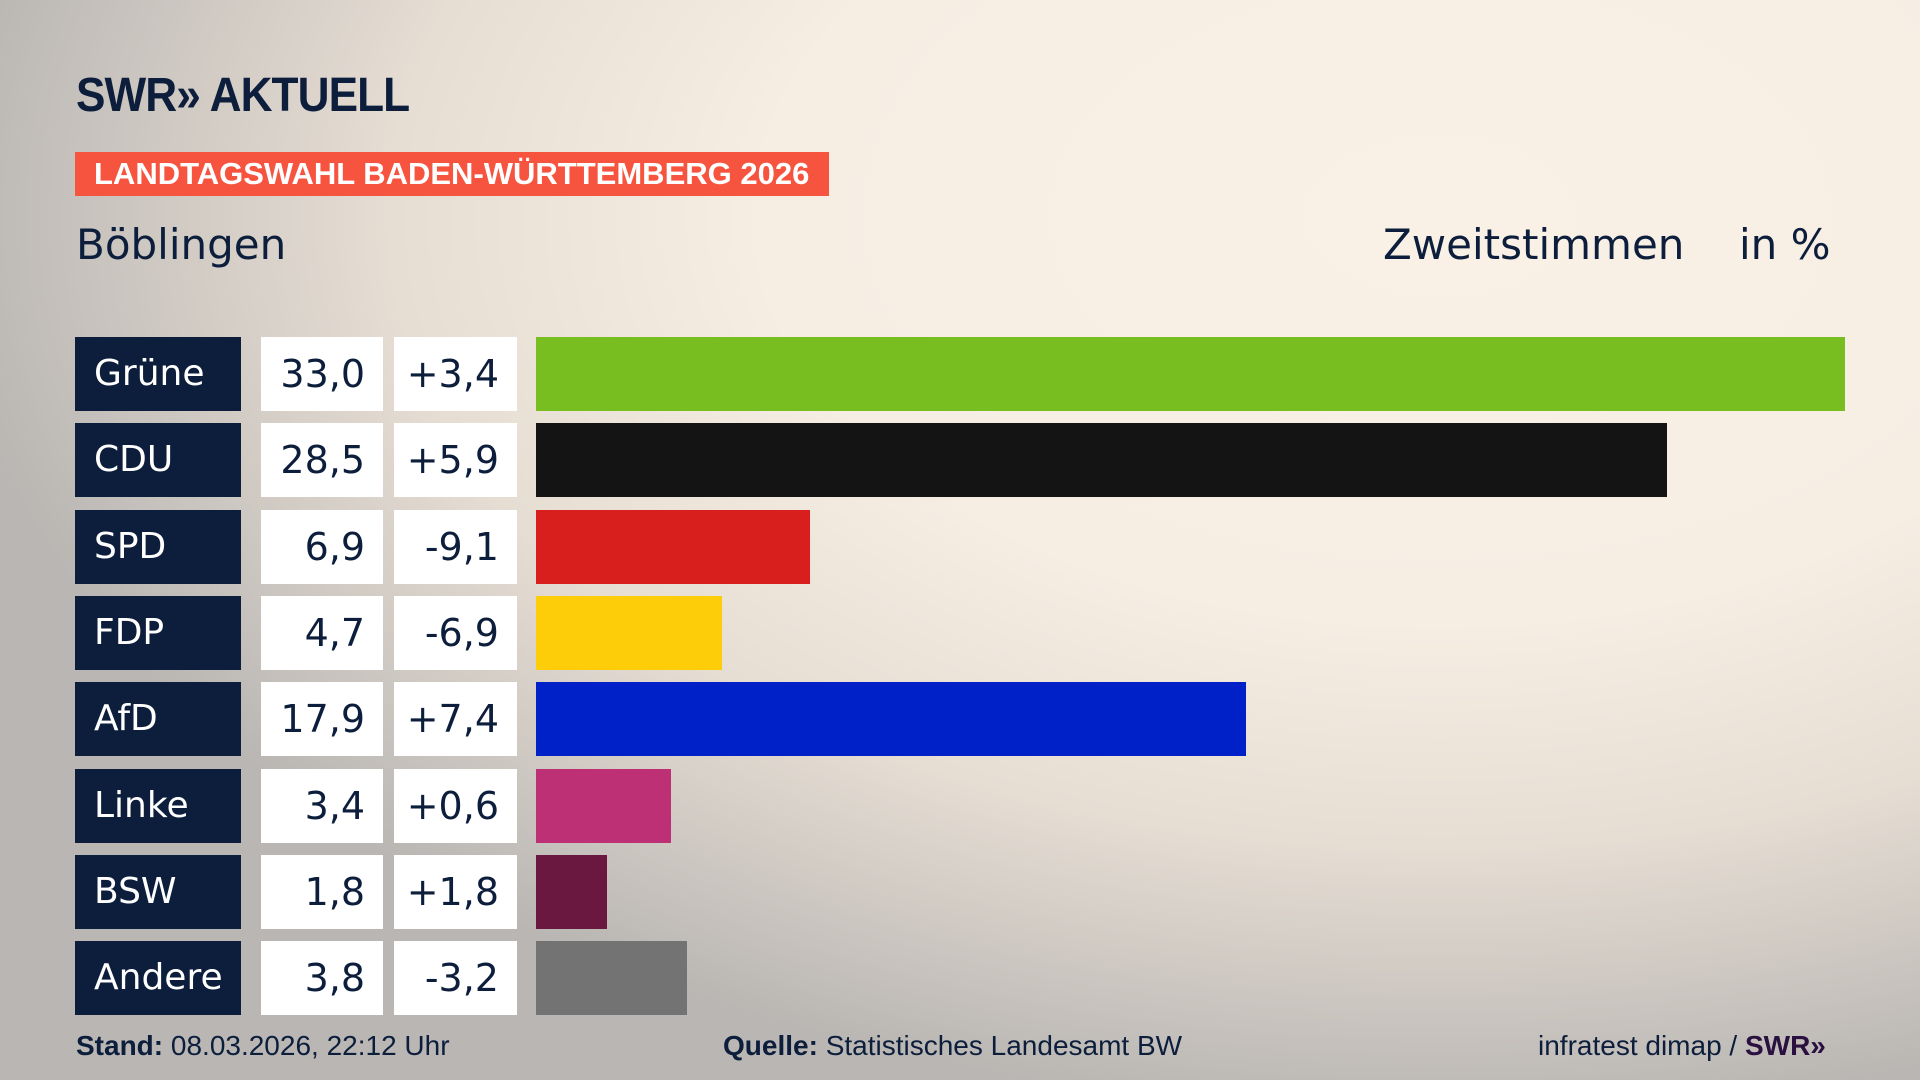  What do you see at coordinates (1785, 244) in the screenshot?
I see `unit-label: in %` at bounding box center [1785, 244].